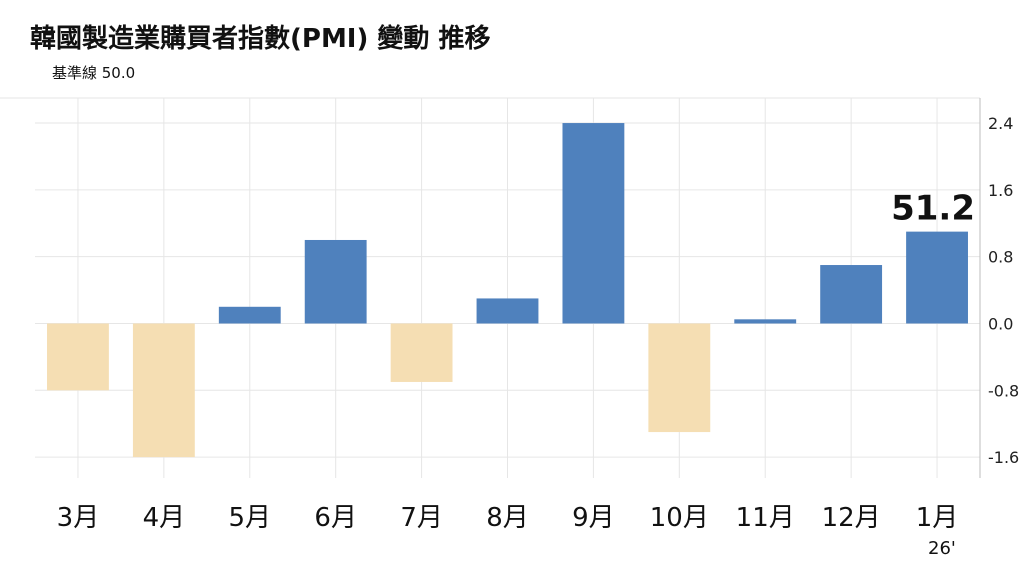 The height and width of the screenshot is (576, 1024). What do you see at coordinates (1003, 390) in the screenshot?
I see `y-tick-label: -0.8` at bounding box center [1003, 390].